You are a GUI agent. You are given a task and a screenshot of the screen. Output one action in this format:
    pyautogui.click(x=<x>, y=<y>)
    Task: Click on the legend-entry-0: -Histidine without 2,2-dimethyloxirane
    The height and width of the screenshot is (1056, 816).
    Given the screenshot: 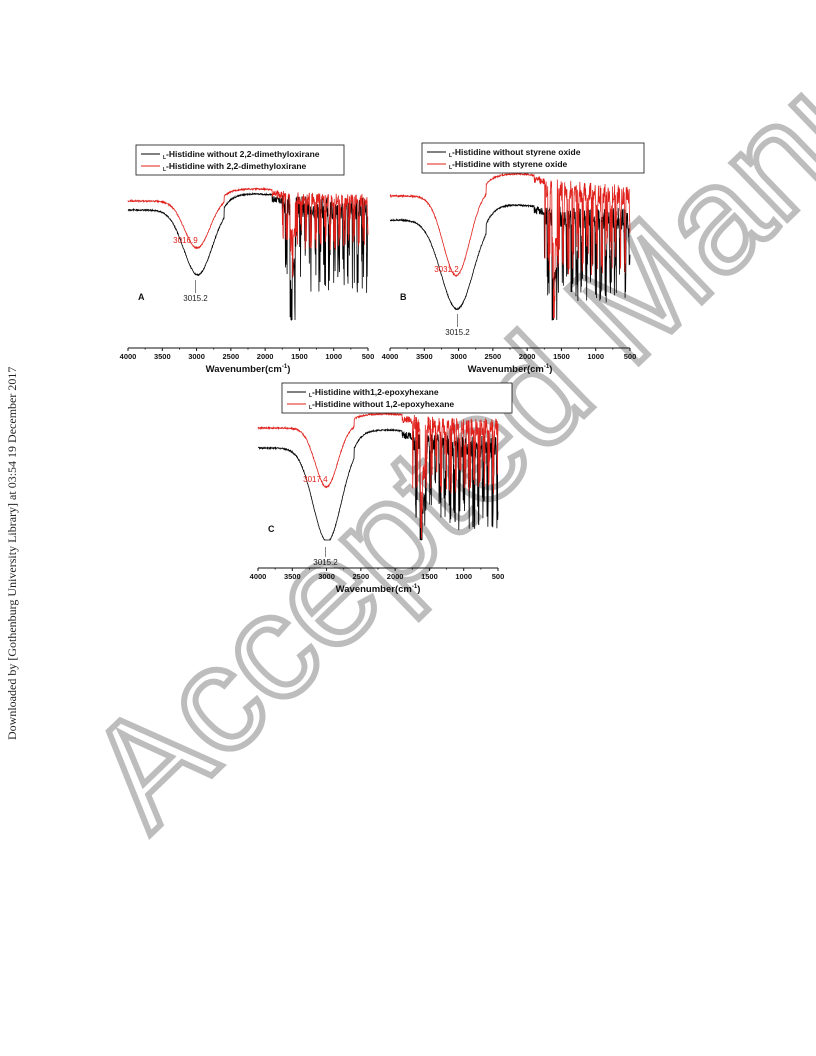 What is the action you would take?
    pyautogui.click(x=243, y=154)
    